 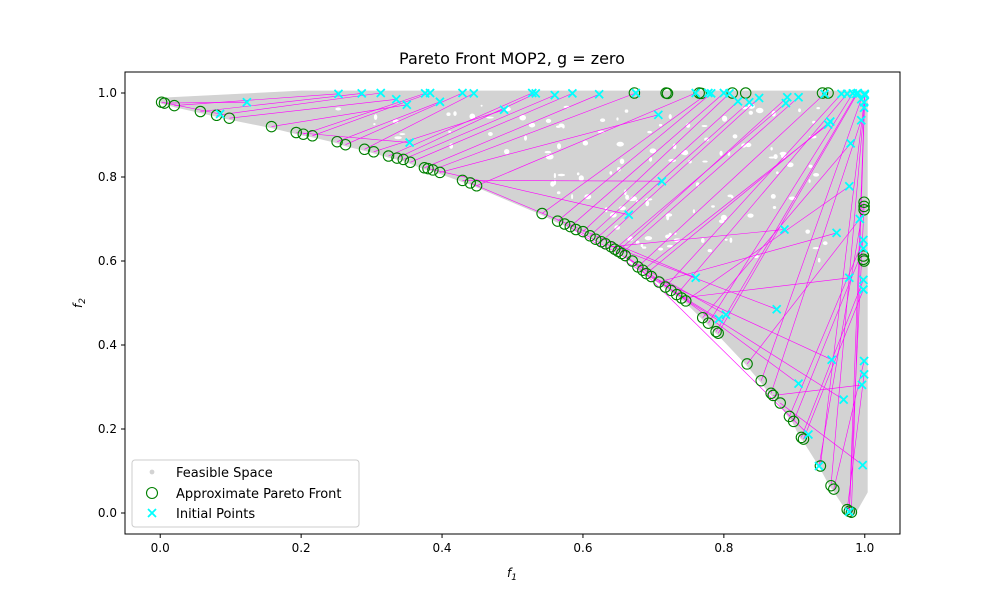 What do you see at coordinates (111, 303) in the screenshot?
I see `y-ticks: 0.0 0.2 0.4 0.6 0.8 1.0` at bounding box center [111, 303].